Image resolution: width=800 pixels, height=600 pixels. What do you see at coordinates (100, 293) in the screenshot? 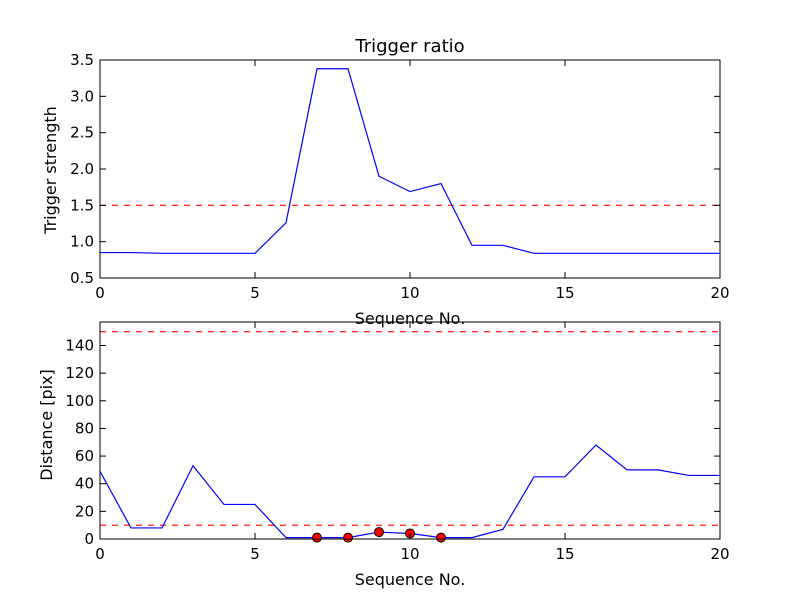
I see `top-x-tick-label: 0` at bounding box center [100, 293].